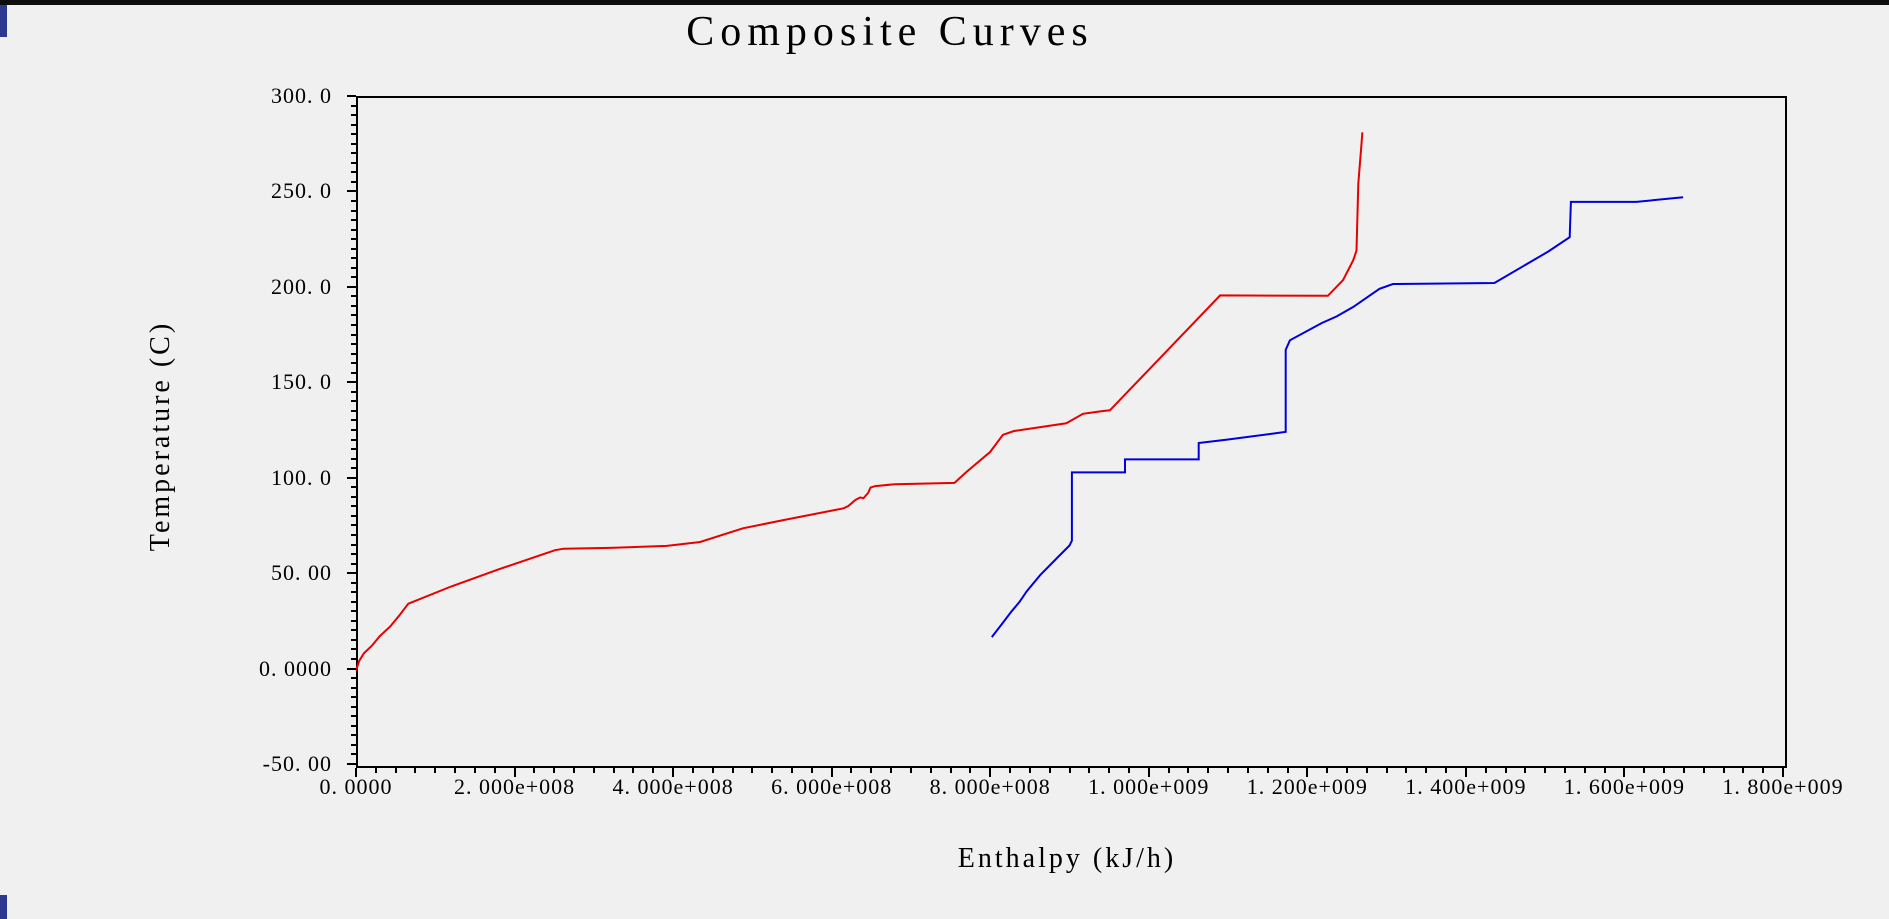  What do you see at coordinates (356, 786) in the screenshot?
I see `x-tick-label: 0. 0000` at bounding box center [356, 786].